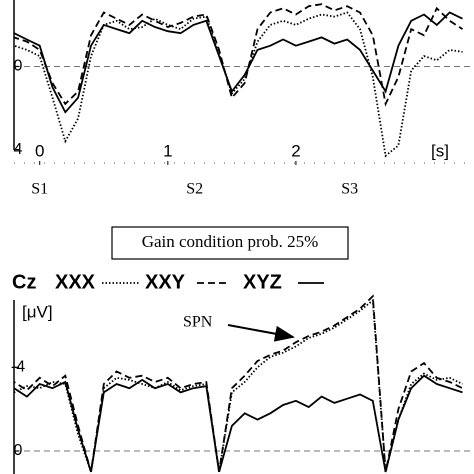 Image resolution: width=474 pixels, height=474 pixels. I want to click on stimulus-label: S3, so click(349, 189).